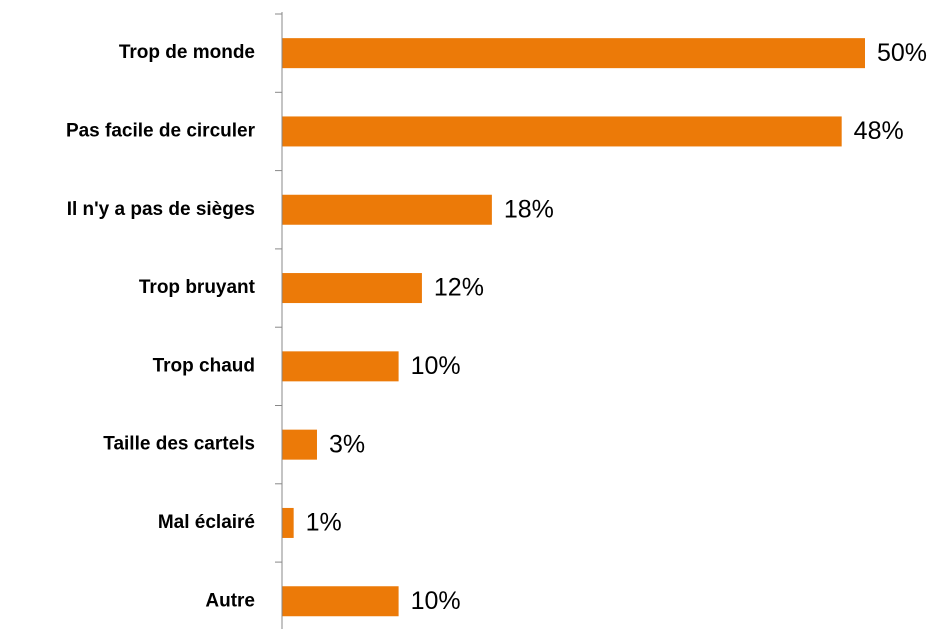  Describe the element at coordinates (529, 209) in the screenshot. I see `value-label: 18%` at that location.